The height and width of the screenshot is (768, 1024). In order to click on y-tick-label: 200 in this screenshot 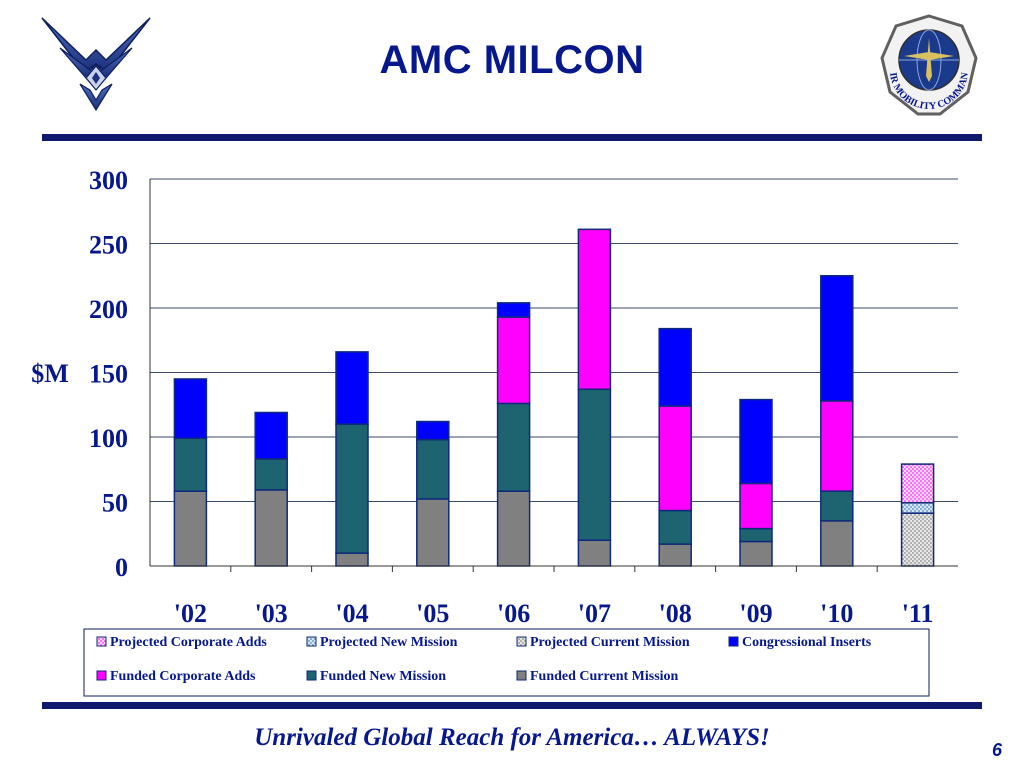, I will do `click(108, 309)`.